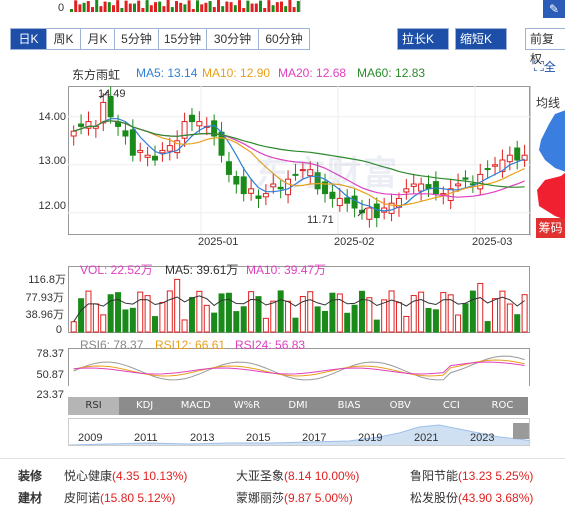 The width and height of the screenshot is (565, 518). I want to click on stock-name: 东方雨虹, so click(96, 75).